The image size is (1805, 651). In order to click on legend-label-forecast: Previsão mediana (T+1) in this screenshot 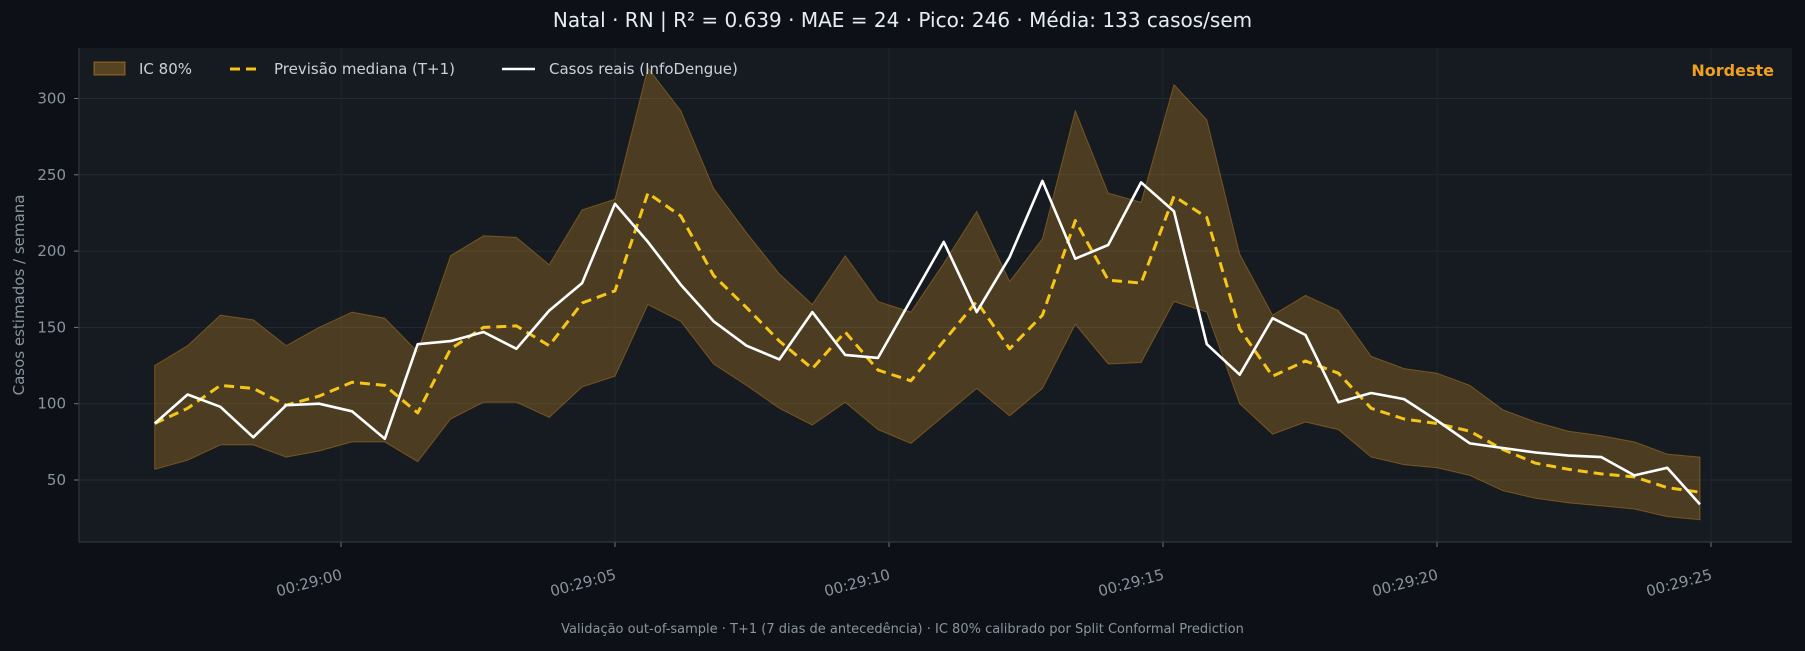, I will do `click(364, 69)`.